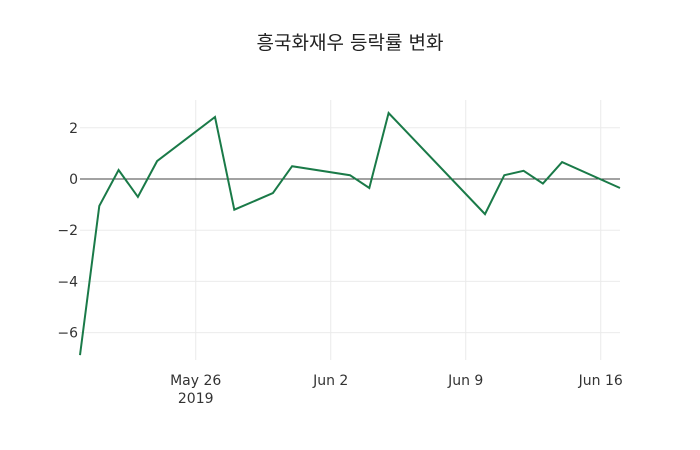  What do you see at coordinates (67, 282) in the screenshot?
I see `y-tick-label: −4` at bounding box center [67, 282].